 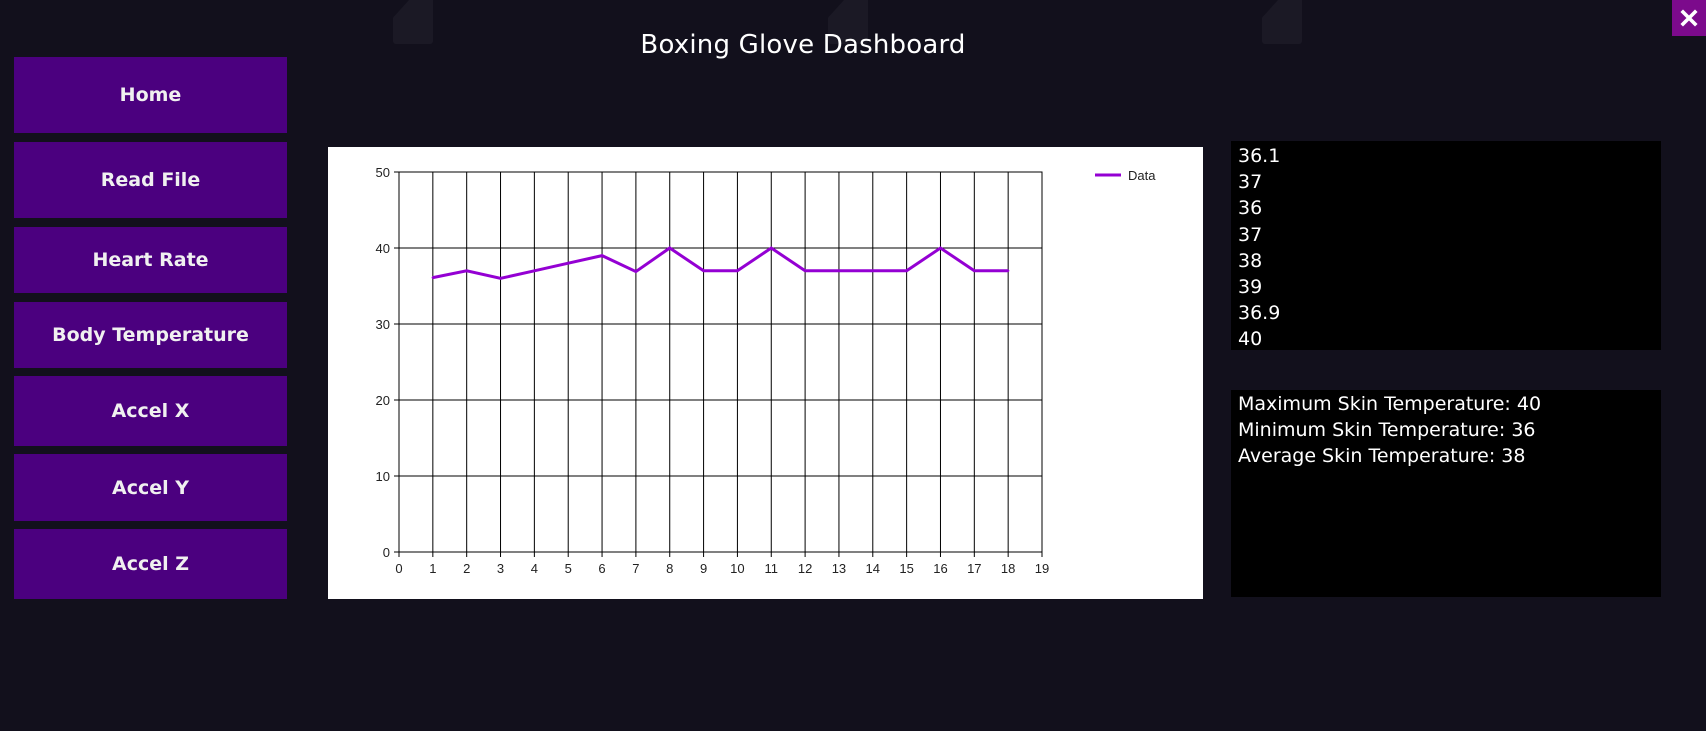 I want to click on reading-list-item: 36, so click(x=1250, y=208).